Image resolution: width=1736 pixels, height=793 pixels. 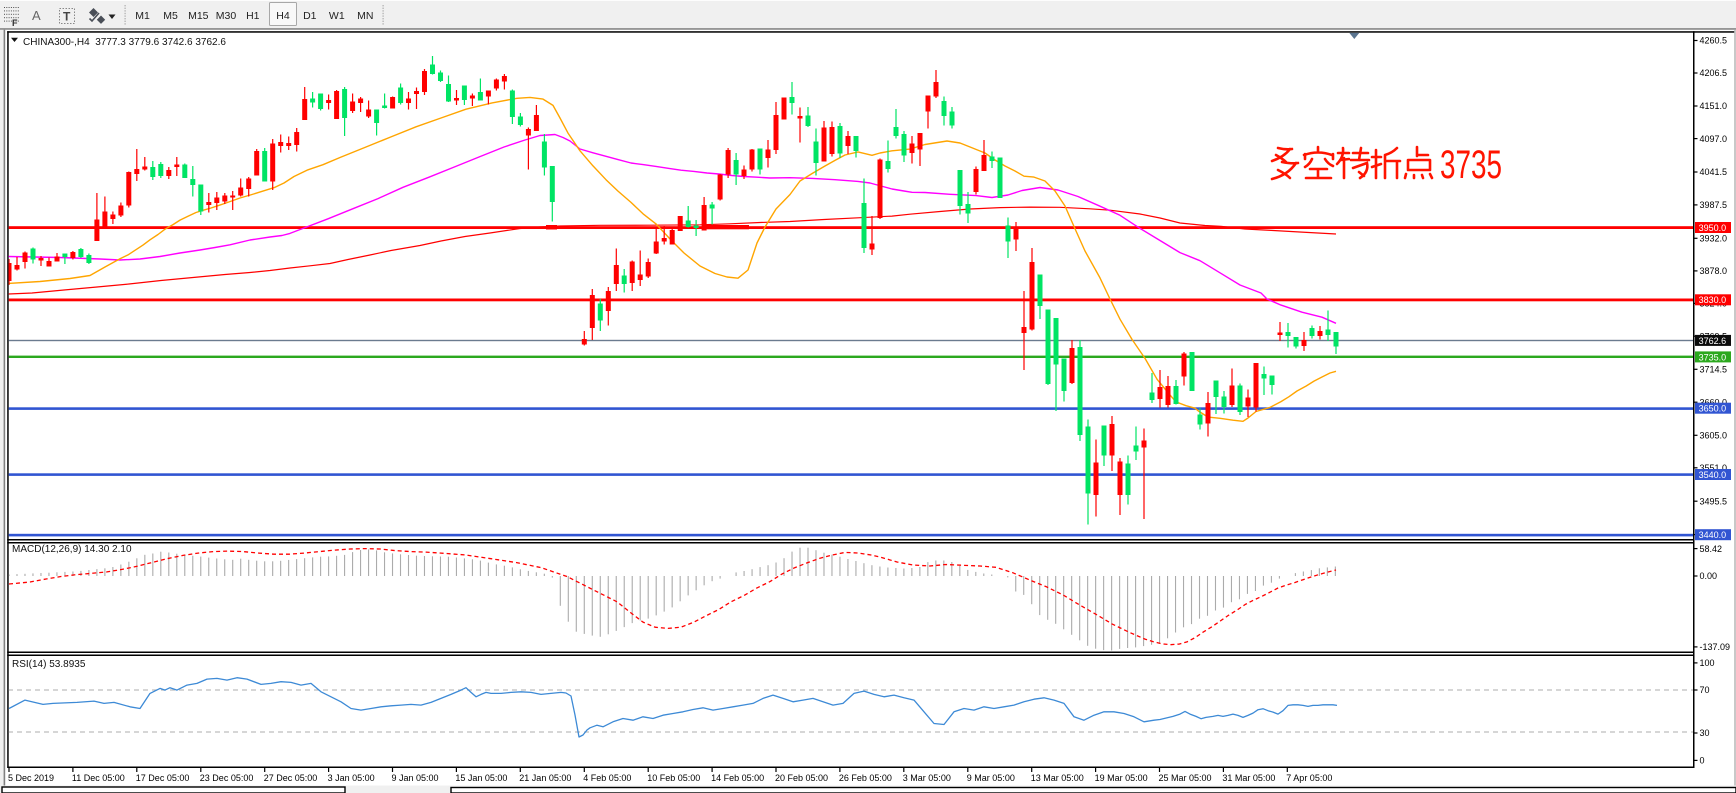 I want to click on svg-text: 20 Feb 05:00, so click(x=801, y=778).